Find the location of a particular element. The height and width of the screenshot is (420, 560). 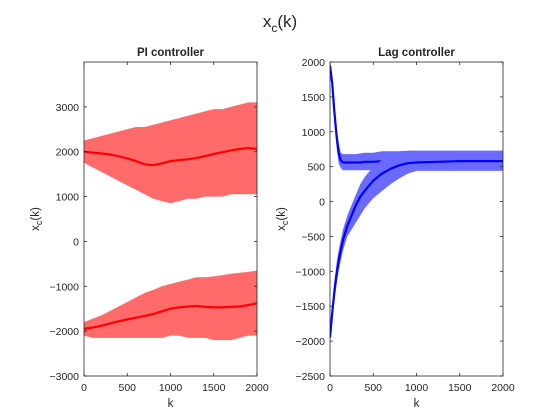

lag-ytick-label: −1500 is located at coordinates (311, 307).